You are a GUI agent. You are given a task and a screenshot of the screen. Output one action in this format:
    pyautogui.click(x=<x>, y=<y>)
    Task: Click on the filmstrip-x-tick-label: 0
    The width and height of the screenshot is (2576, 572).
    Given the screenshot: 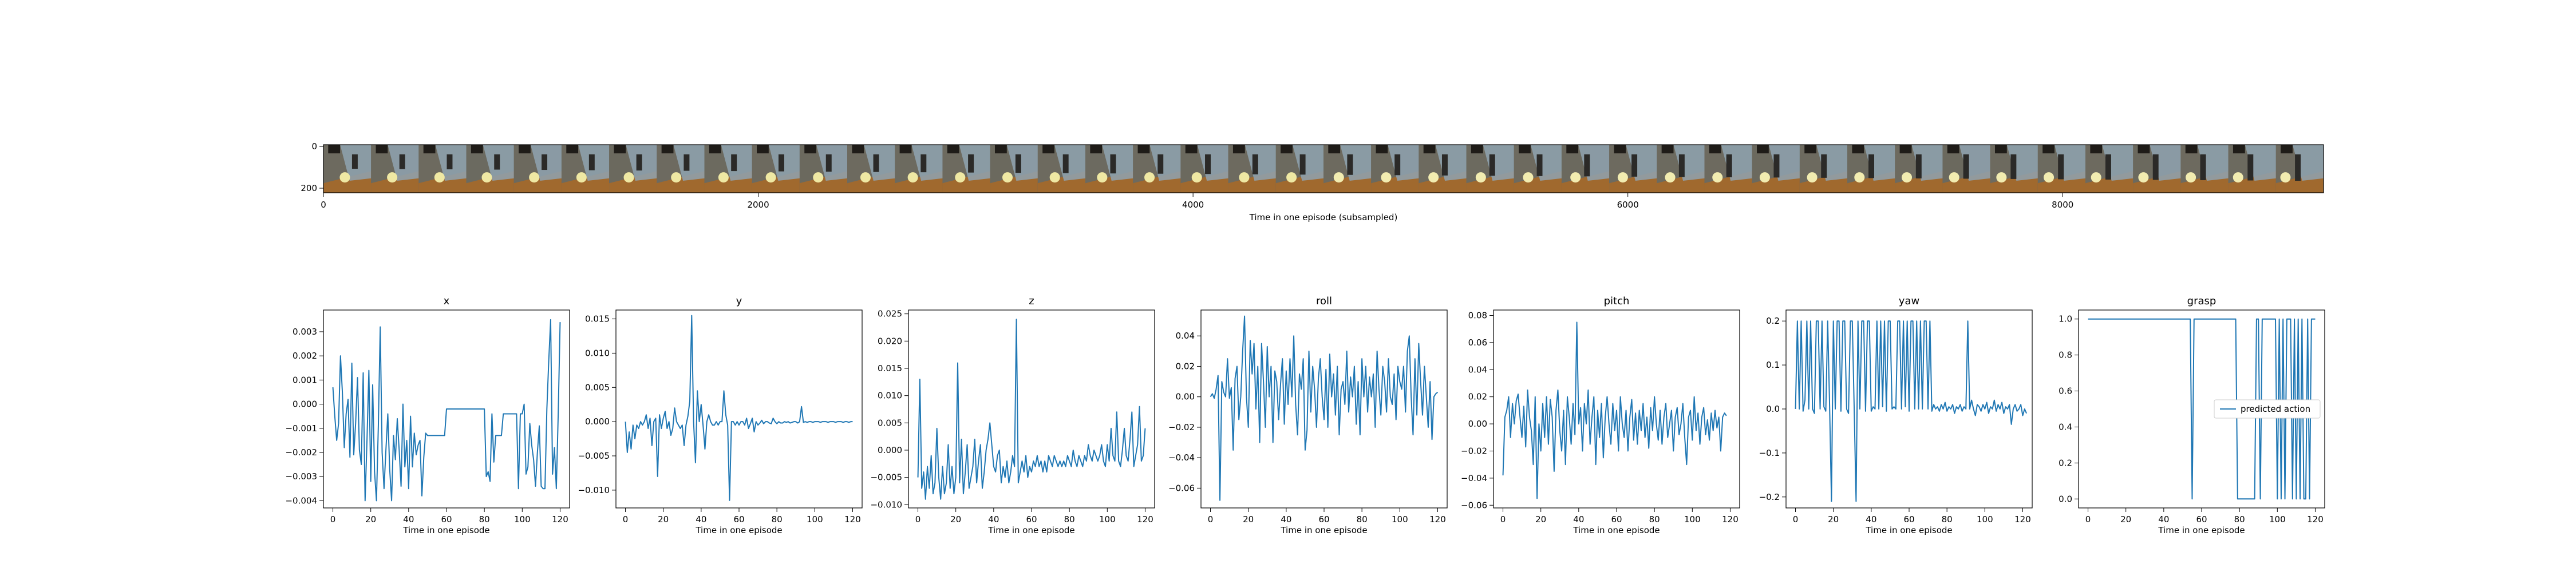 What is the action you would take?
    pyautogui.click(x=323, y=205)
    